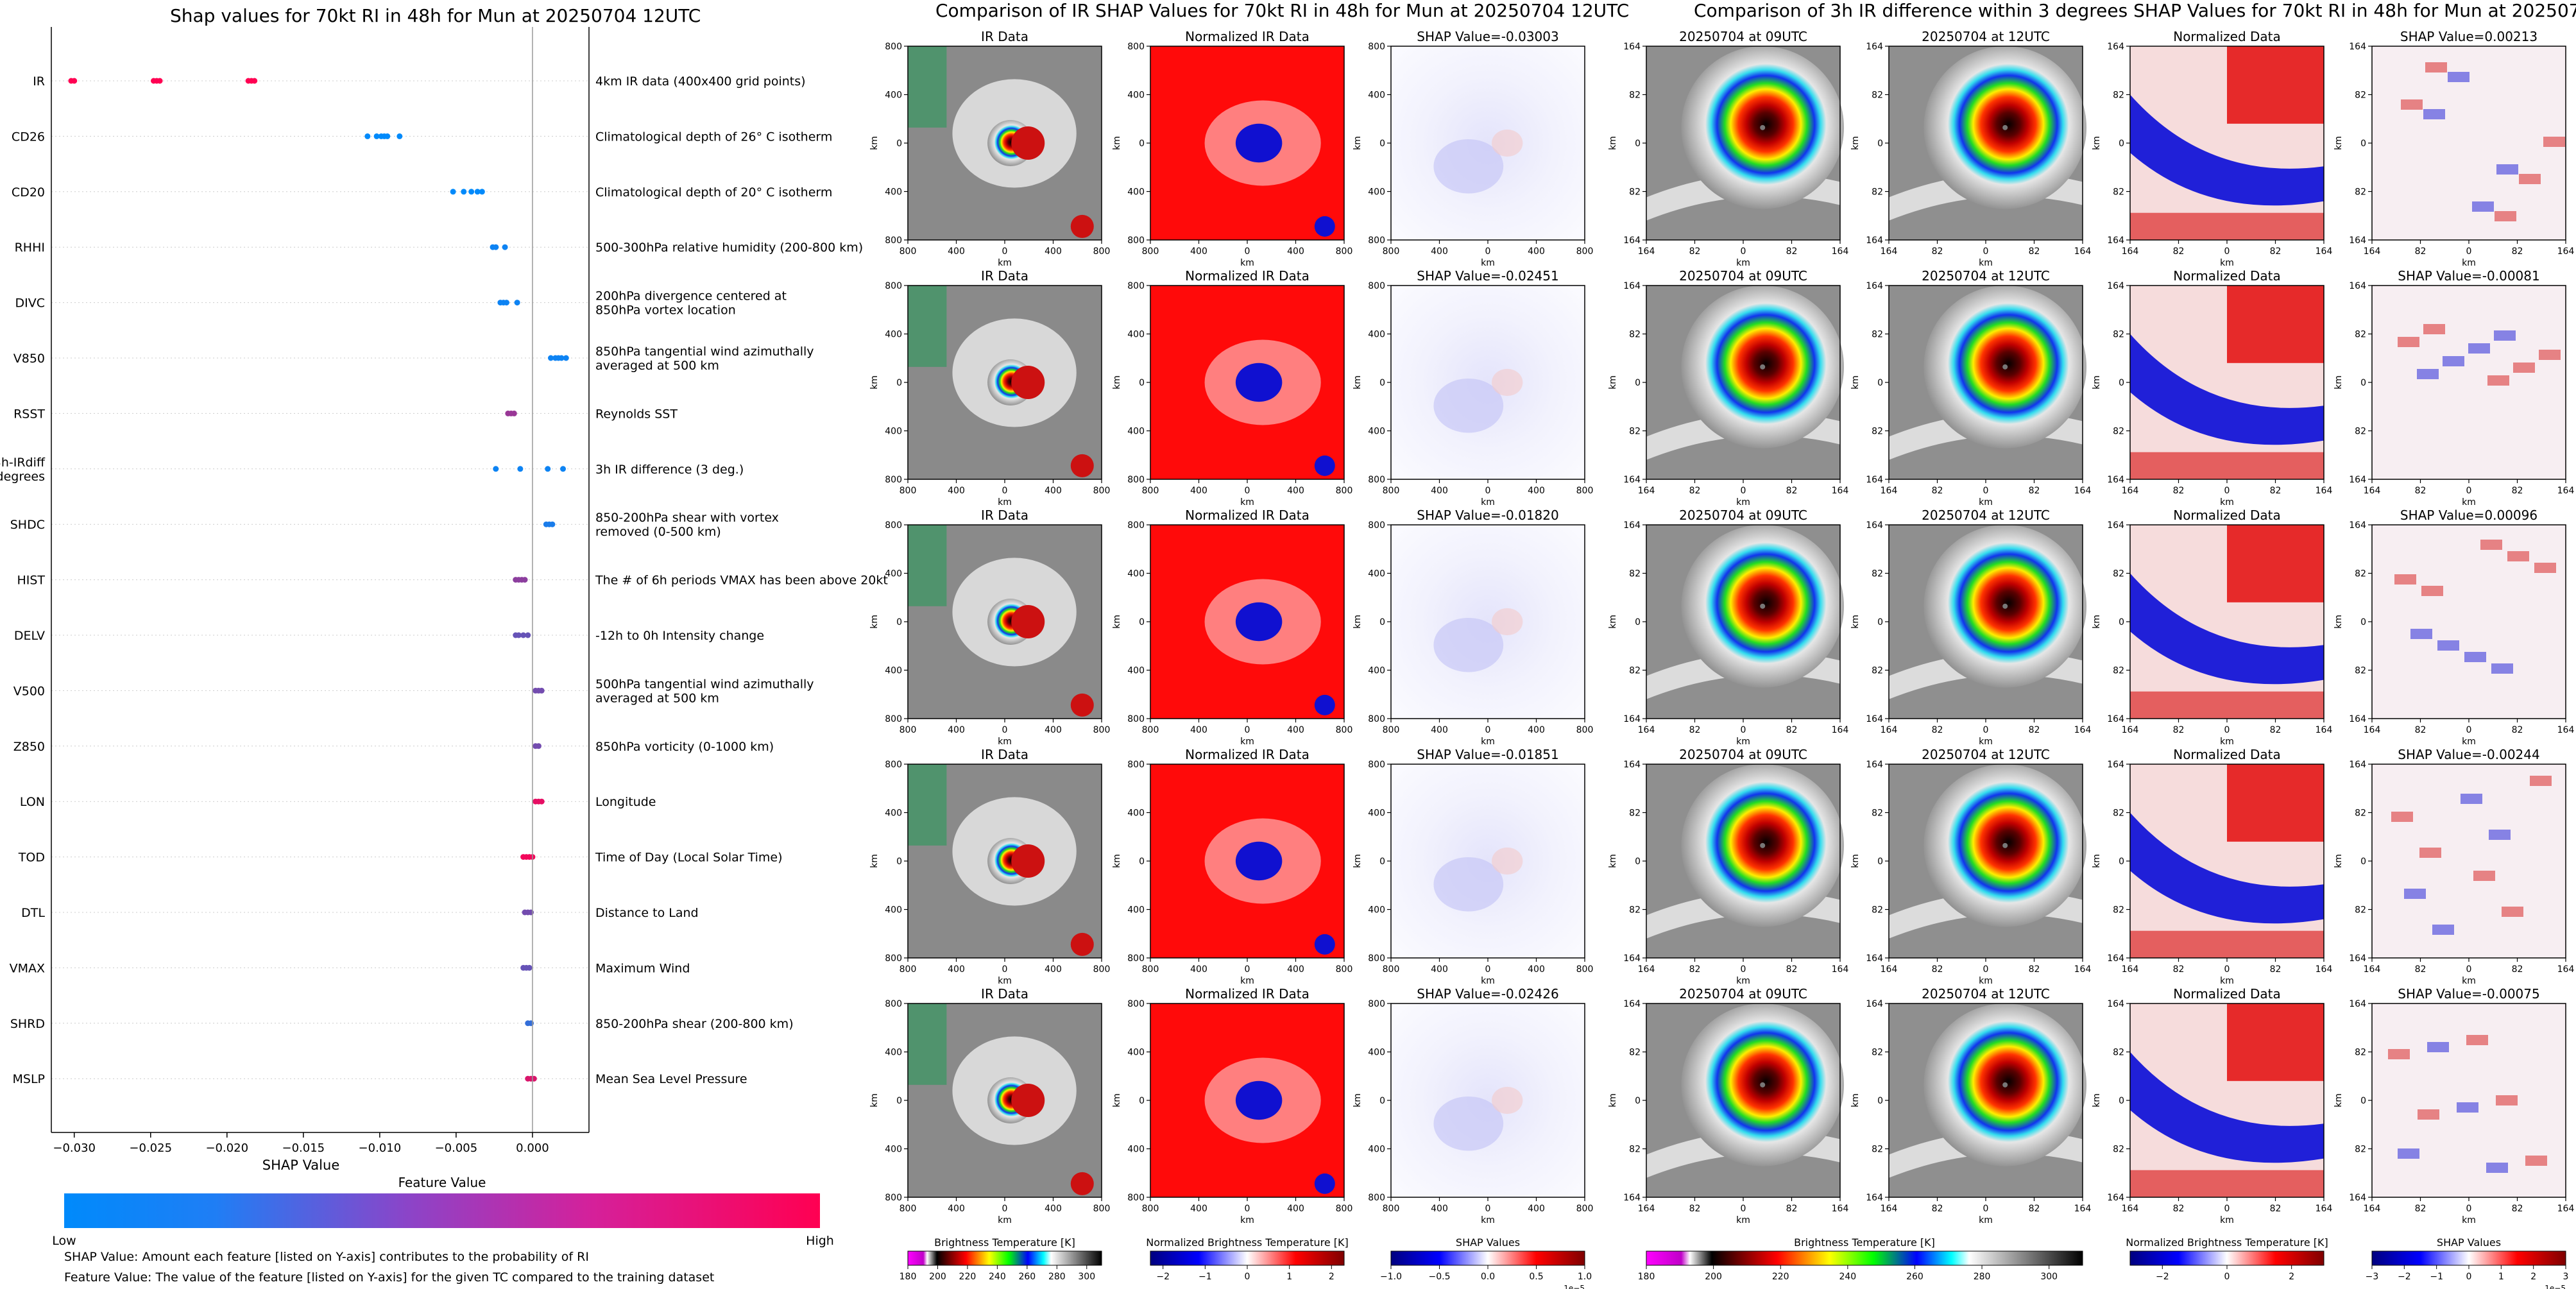  I want to click on panel-title: SHAP Value=-0.00075, so click(2468, 994).